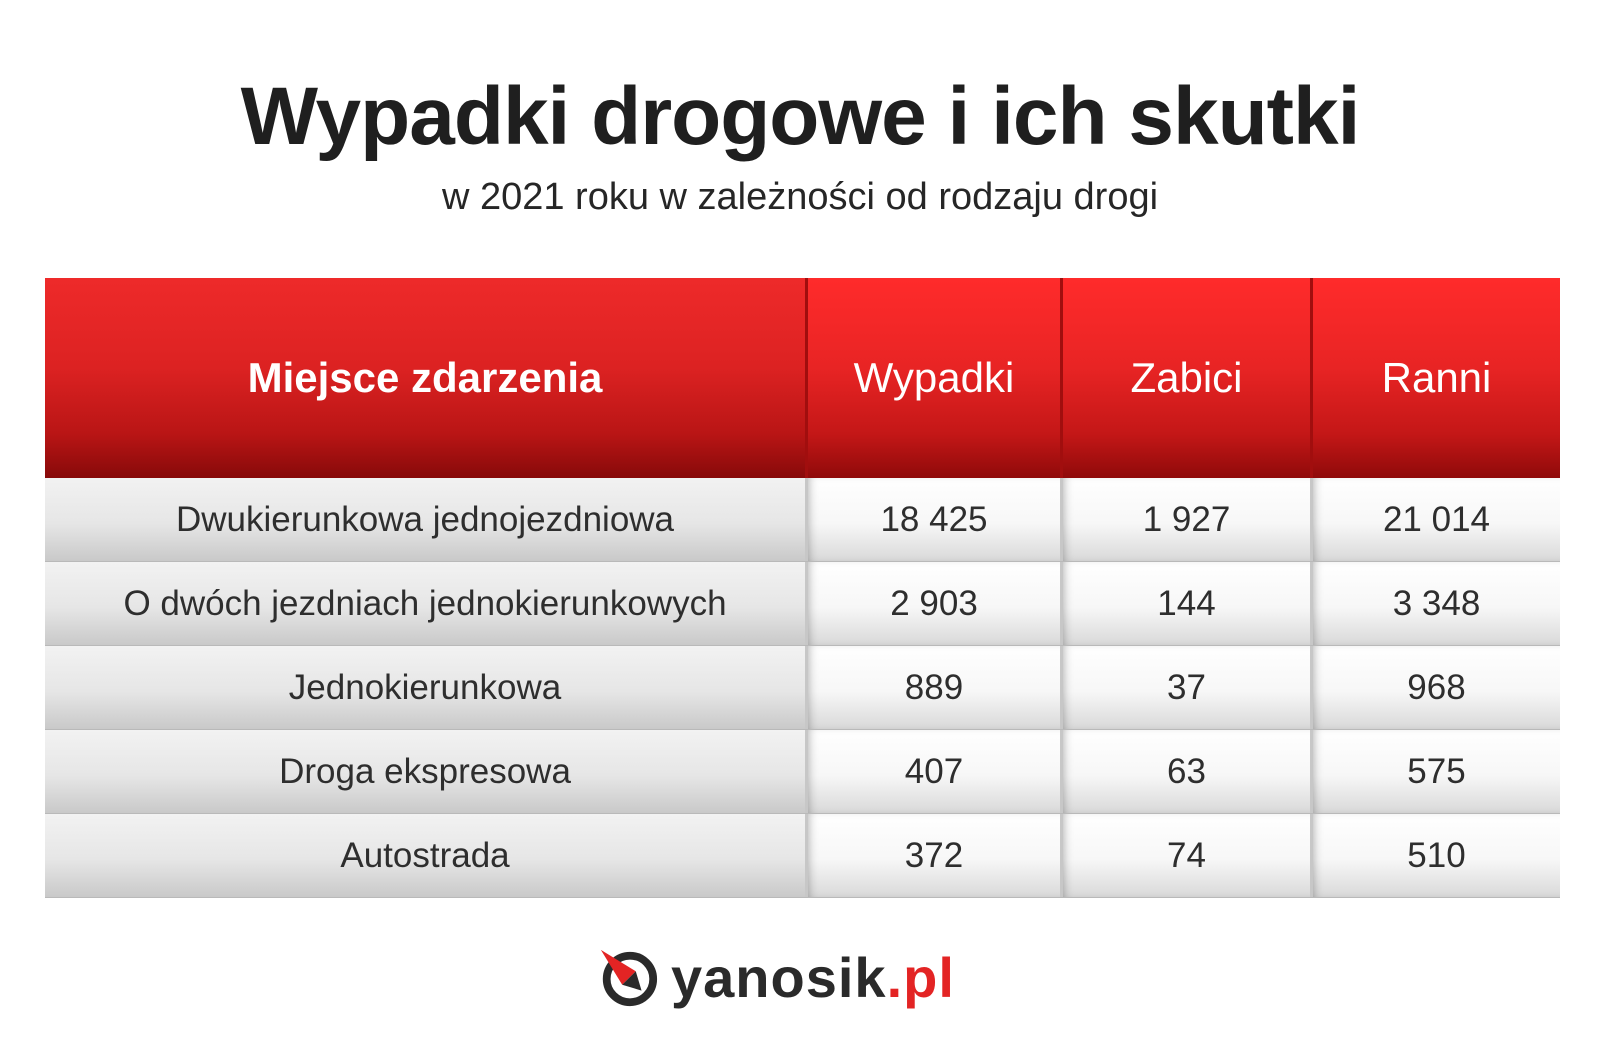 The image size is (1600, 1047). Describe the element at coordinates (800, 116) in the screenshot. I see `page-title: Wypadki drogowe i ich skutki` at that location.